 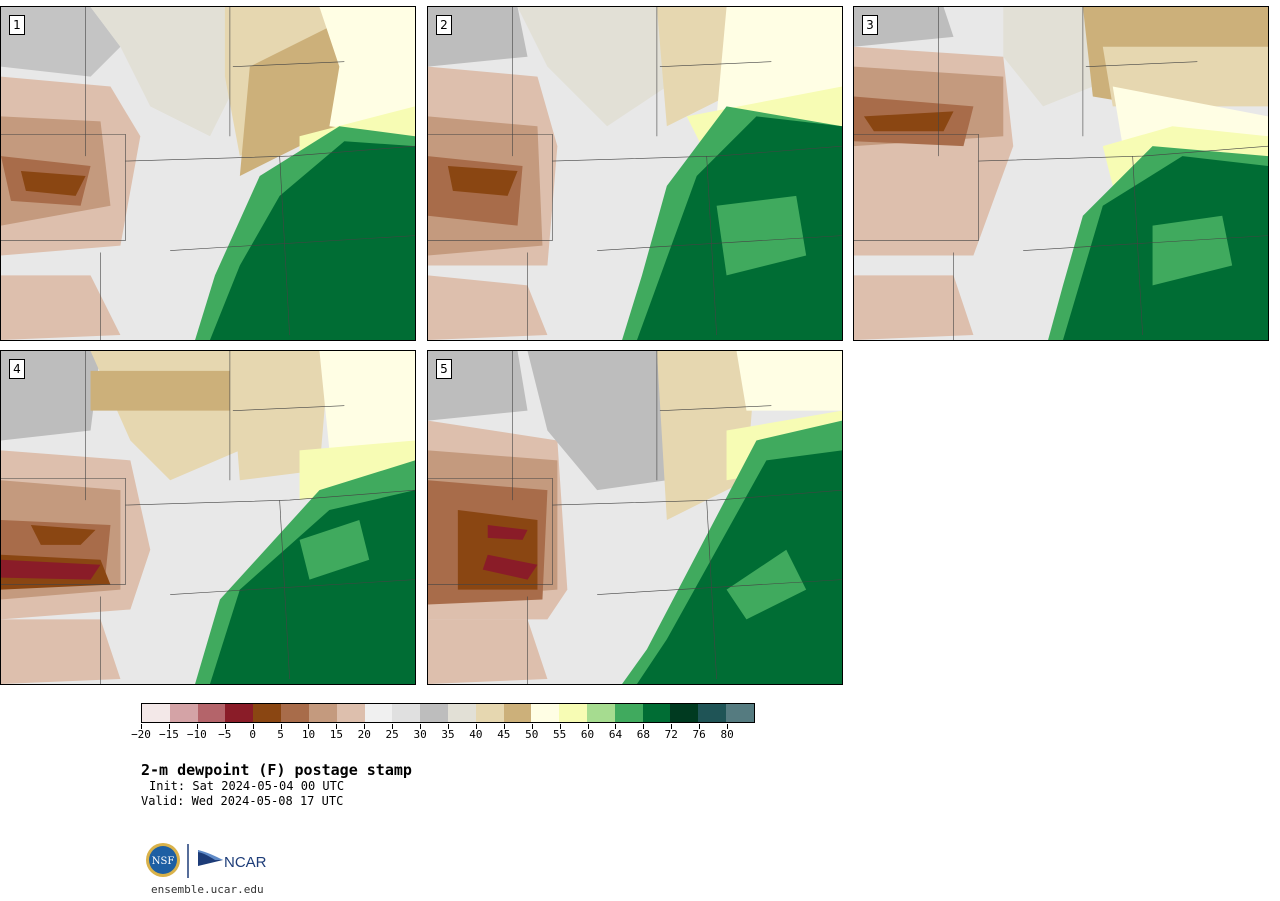 I want to click on colorbar-tick-label: 0, so click(x=252, y=734).